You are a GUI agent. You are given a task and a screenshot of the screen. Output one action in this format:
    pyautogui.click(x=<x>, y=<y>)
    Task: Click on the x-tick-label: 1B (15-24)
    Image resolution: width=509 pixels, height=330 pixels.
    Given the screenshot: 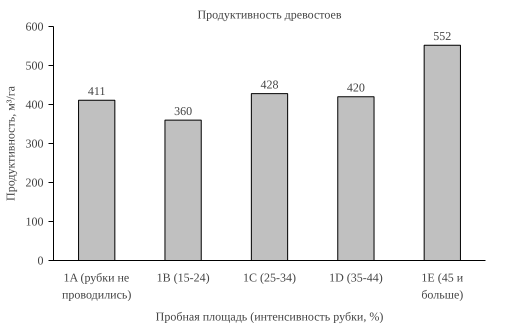 What is the action you would take?
    pyautogui.click(x=183, y=277)
    